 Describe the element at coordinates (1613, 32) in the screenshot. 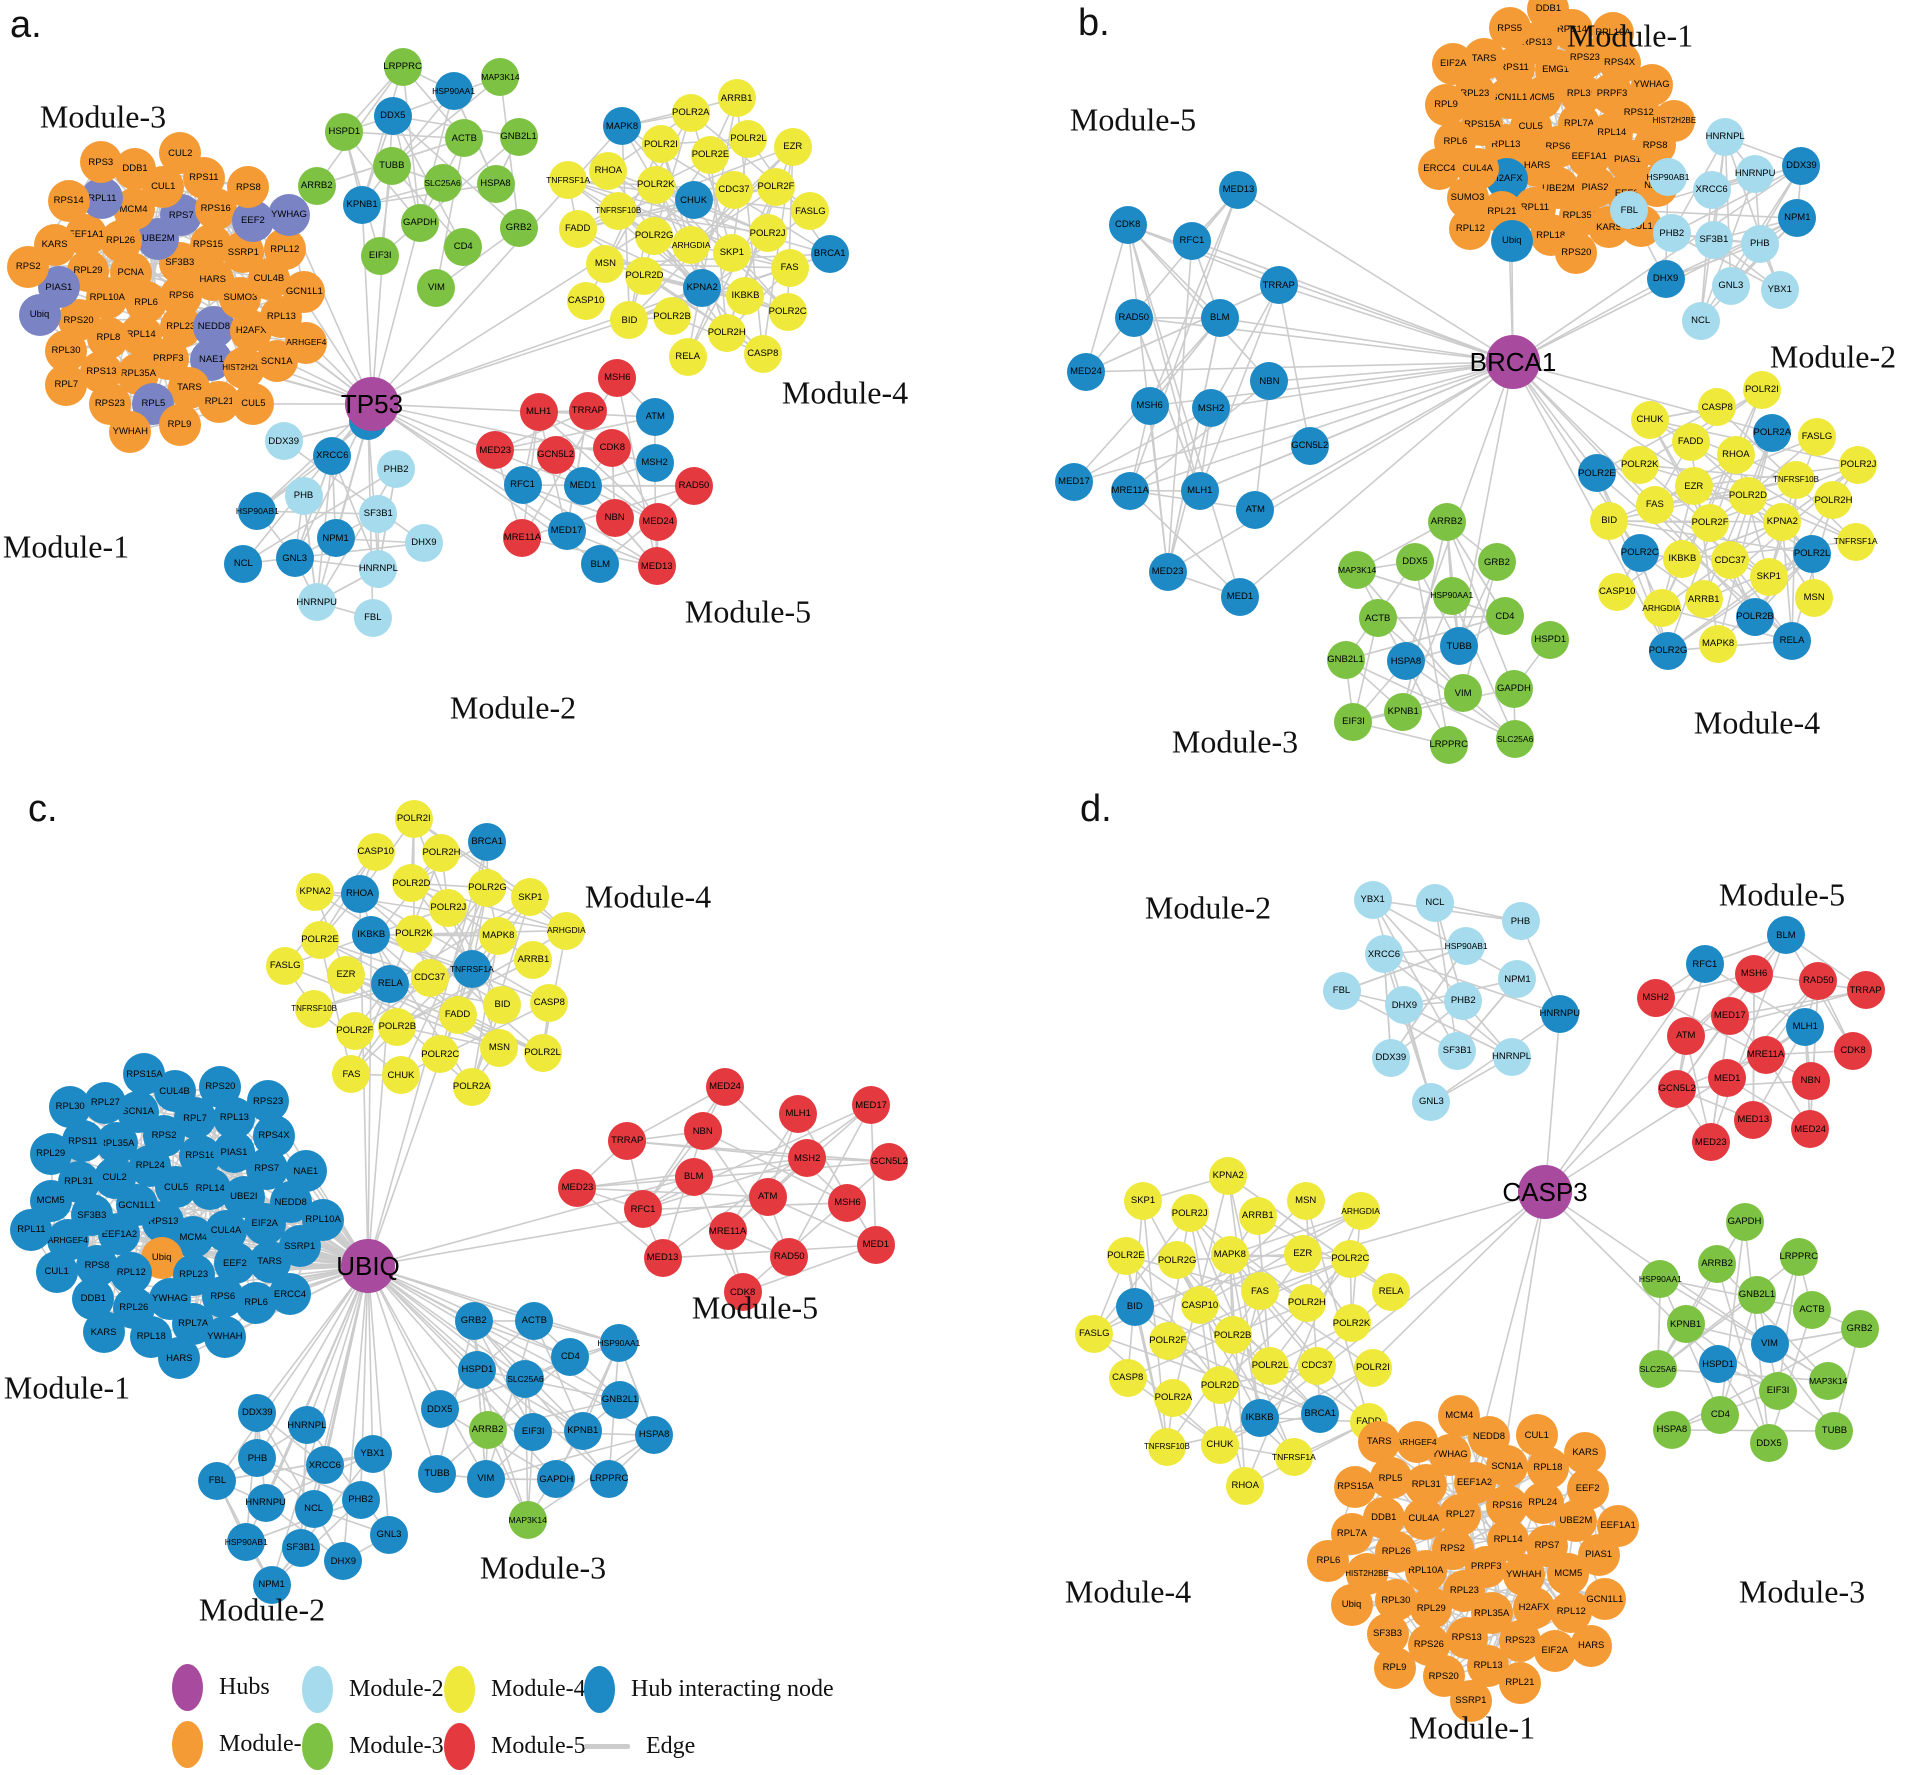

I see `node-RPL10A: RPL10A` at that location.